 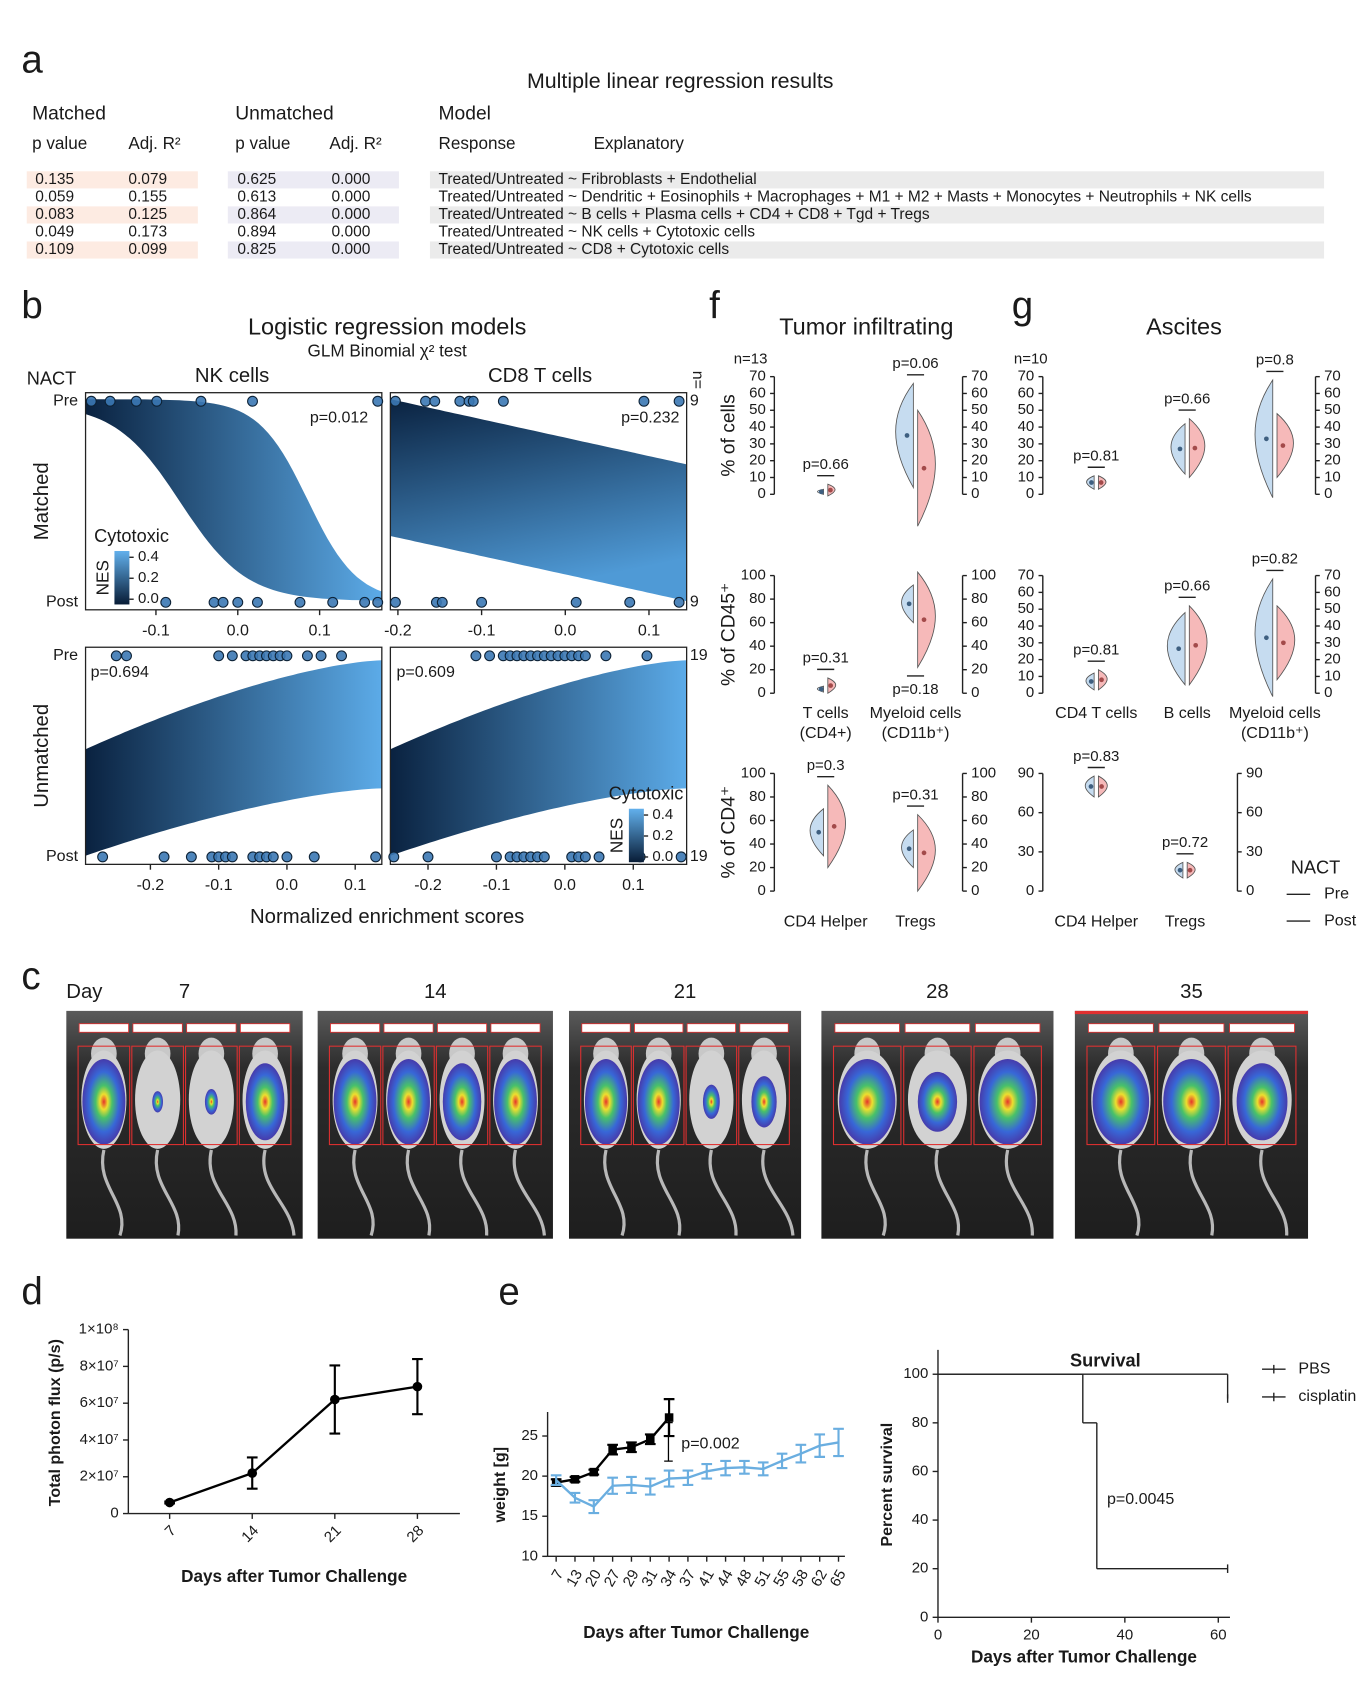 What do you see at coordinates (256, 249) in the screenshot?
I see `table-cell: 0.825` at bounding box center [256, 249].